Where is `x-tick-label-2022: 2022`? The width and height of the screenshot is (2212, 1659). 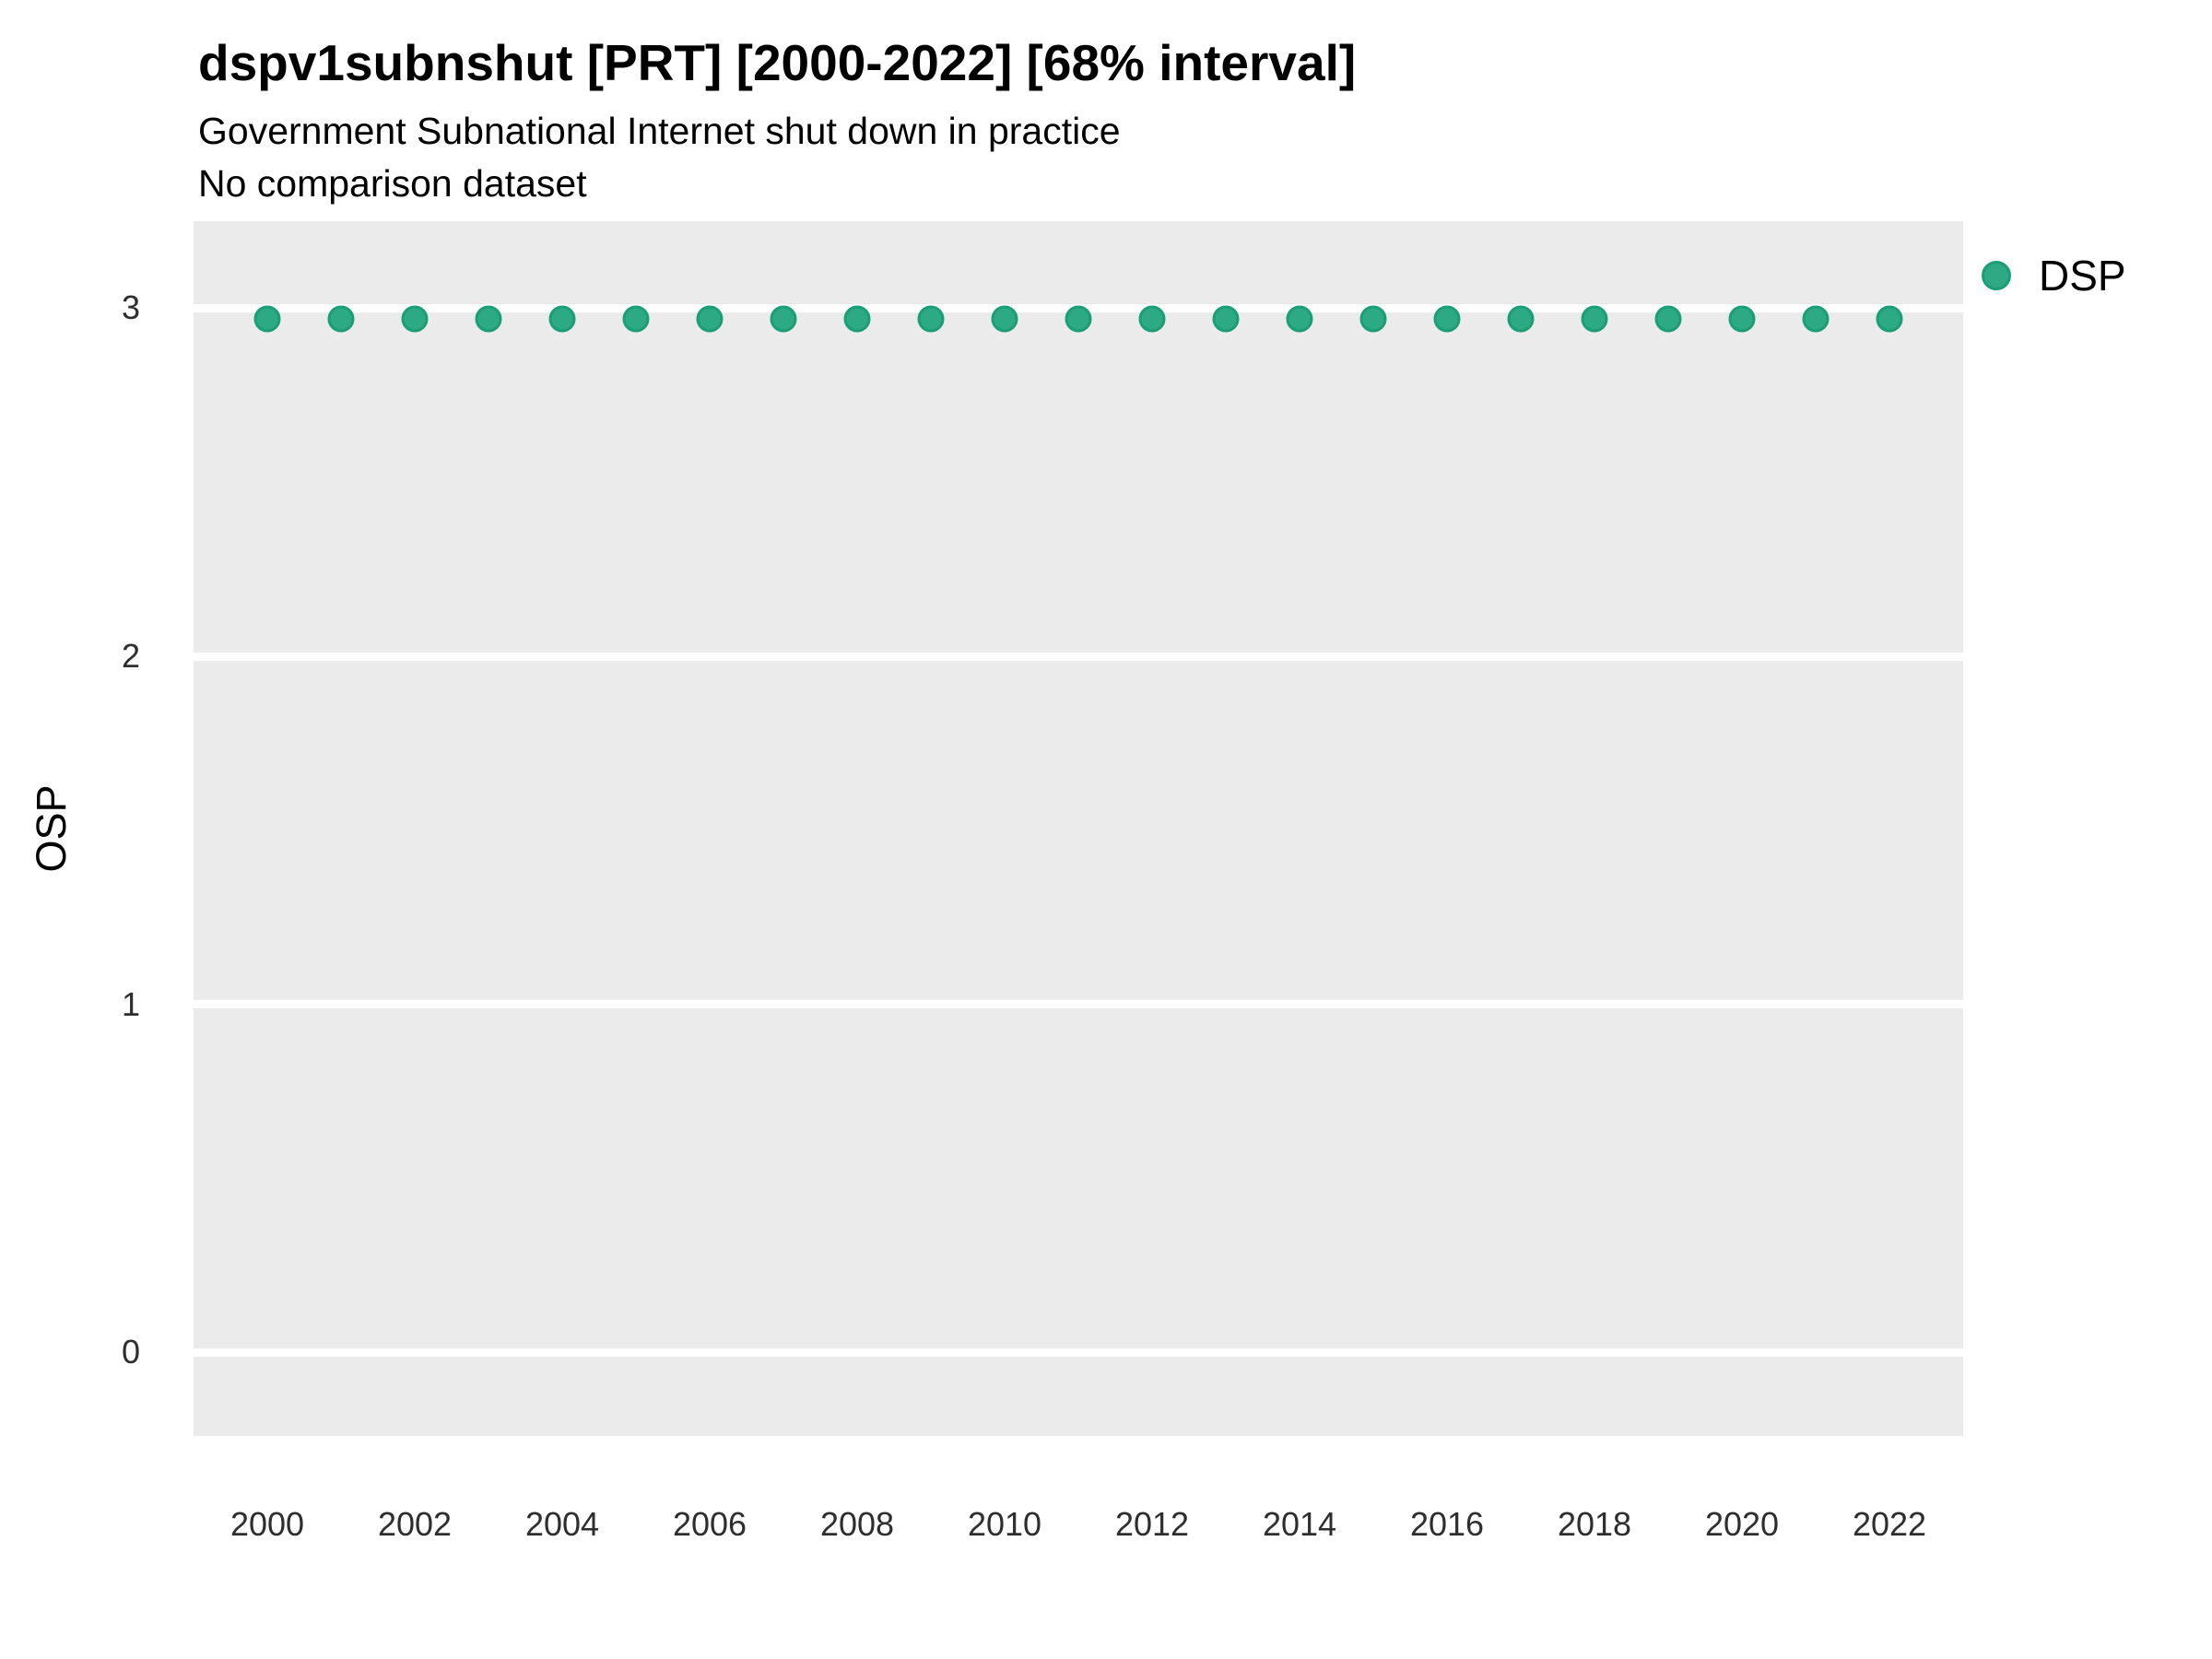
x-tick-label-2022: 2022 is located at coordinates (1889, 1524).